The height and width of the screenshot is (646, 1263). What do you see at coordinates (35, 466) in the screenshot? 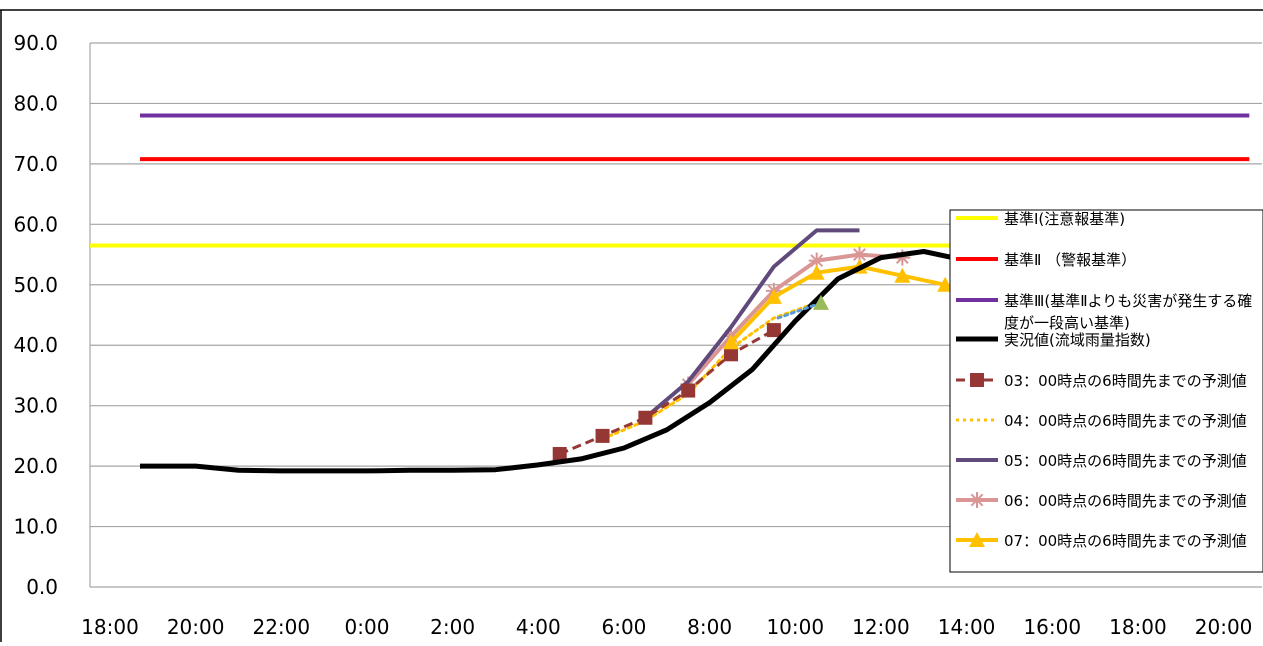
I see `y-tick-label: 20.0` at bounding box center [35, 466].